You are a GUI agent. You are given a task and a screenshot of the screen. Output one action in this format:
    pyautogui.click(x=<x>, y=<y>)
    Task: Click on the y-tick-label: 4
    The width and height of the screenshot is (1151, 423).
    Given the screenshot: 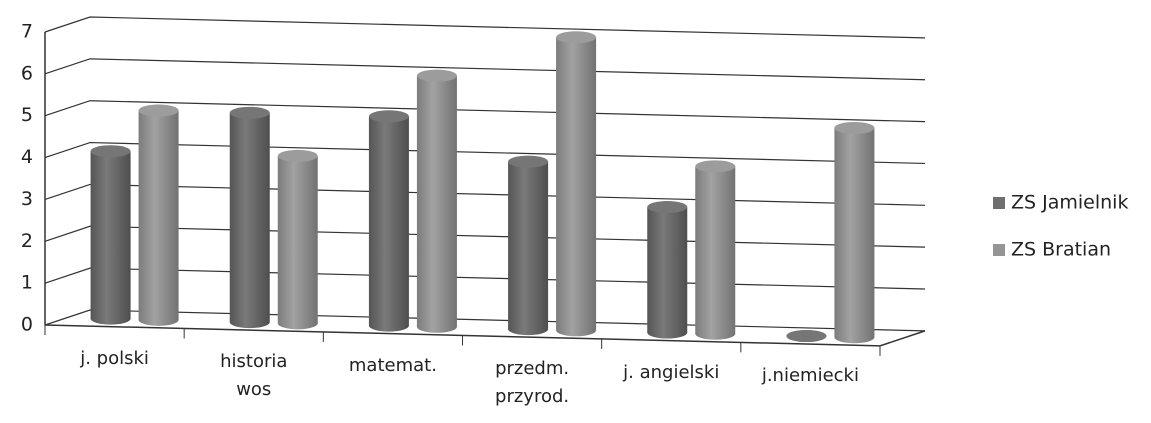 What is the action you would take?
    pyautogui.click(x=27, y=157)
    